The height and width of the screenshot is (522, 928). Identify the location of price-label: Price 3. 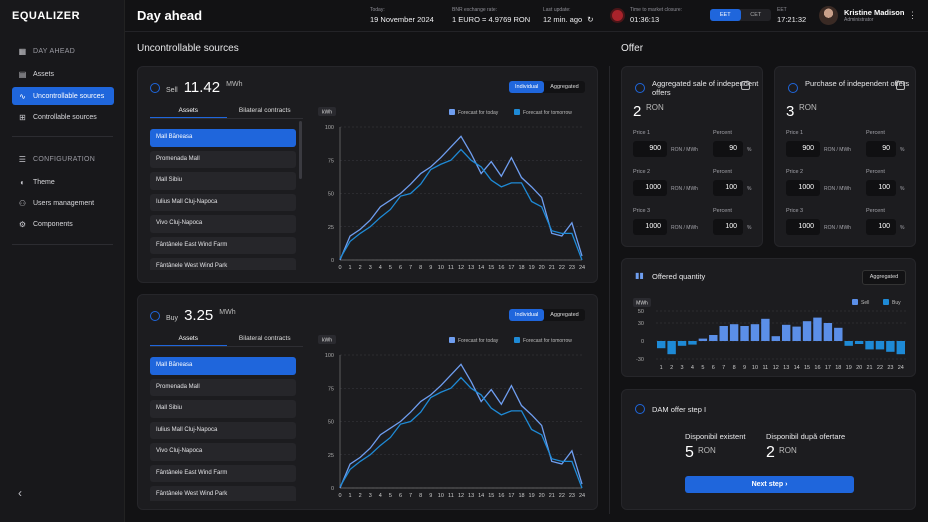
(642, 211).